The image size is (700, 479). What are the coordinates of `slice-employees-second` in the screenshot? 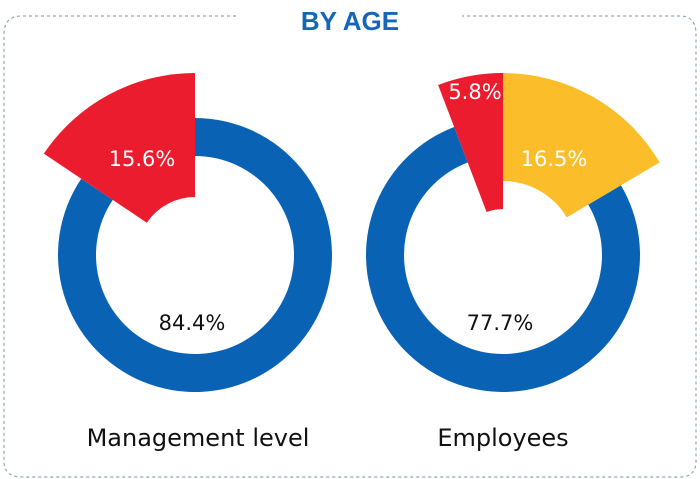 It's located at (470, 143).